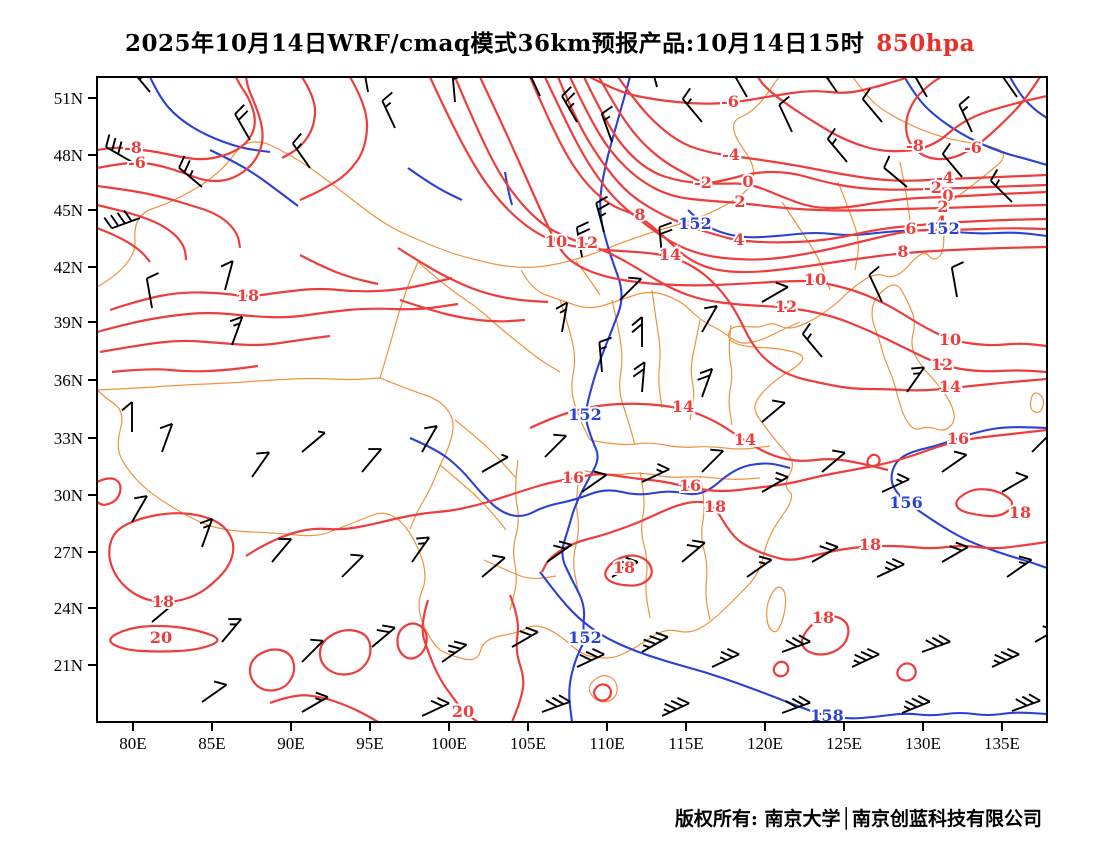 The image size is (1100, 850). Describe the element at coordinates (765, 743) in the screenshot. I see `x-axis-label: 120E` at that location.